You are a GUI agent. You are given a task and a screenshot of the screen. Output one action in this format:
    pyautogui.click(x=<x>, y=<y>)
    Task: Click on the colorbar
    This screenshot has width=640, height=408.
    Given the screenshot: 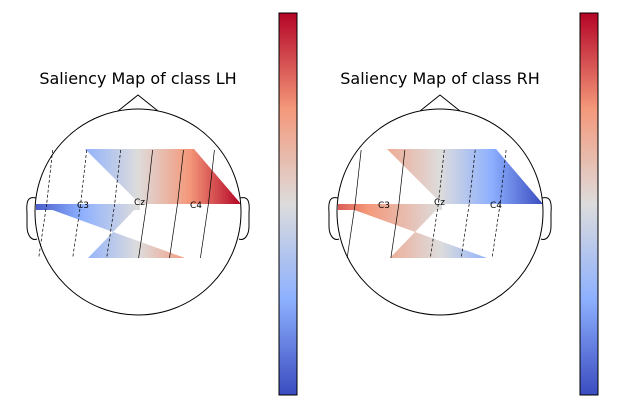 What is the action you would take?
    pyautogui.click(x=288, y=204)
    